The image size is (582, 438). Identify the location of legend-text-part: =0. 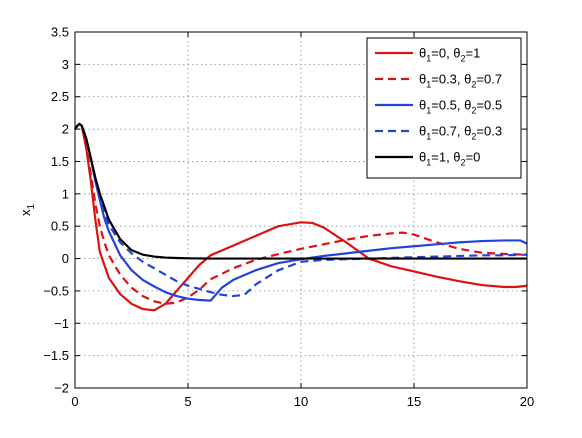
(473, 157).